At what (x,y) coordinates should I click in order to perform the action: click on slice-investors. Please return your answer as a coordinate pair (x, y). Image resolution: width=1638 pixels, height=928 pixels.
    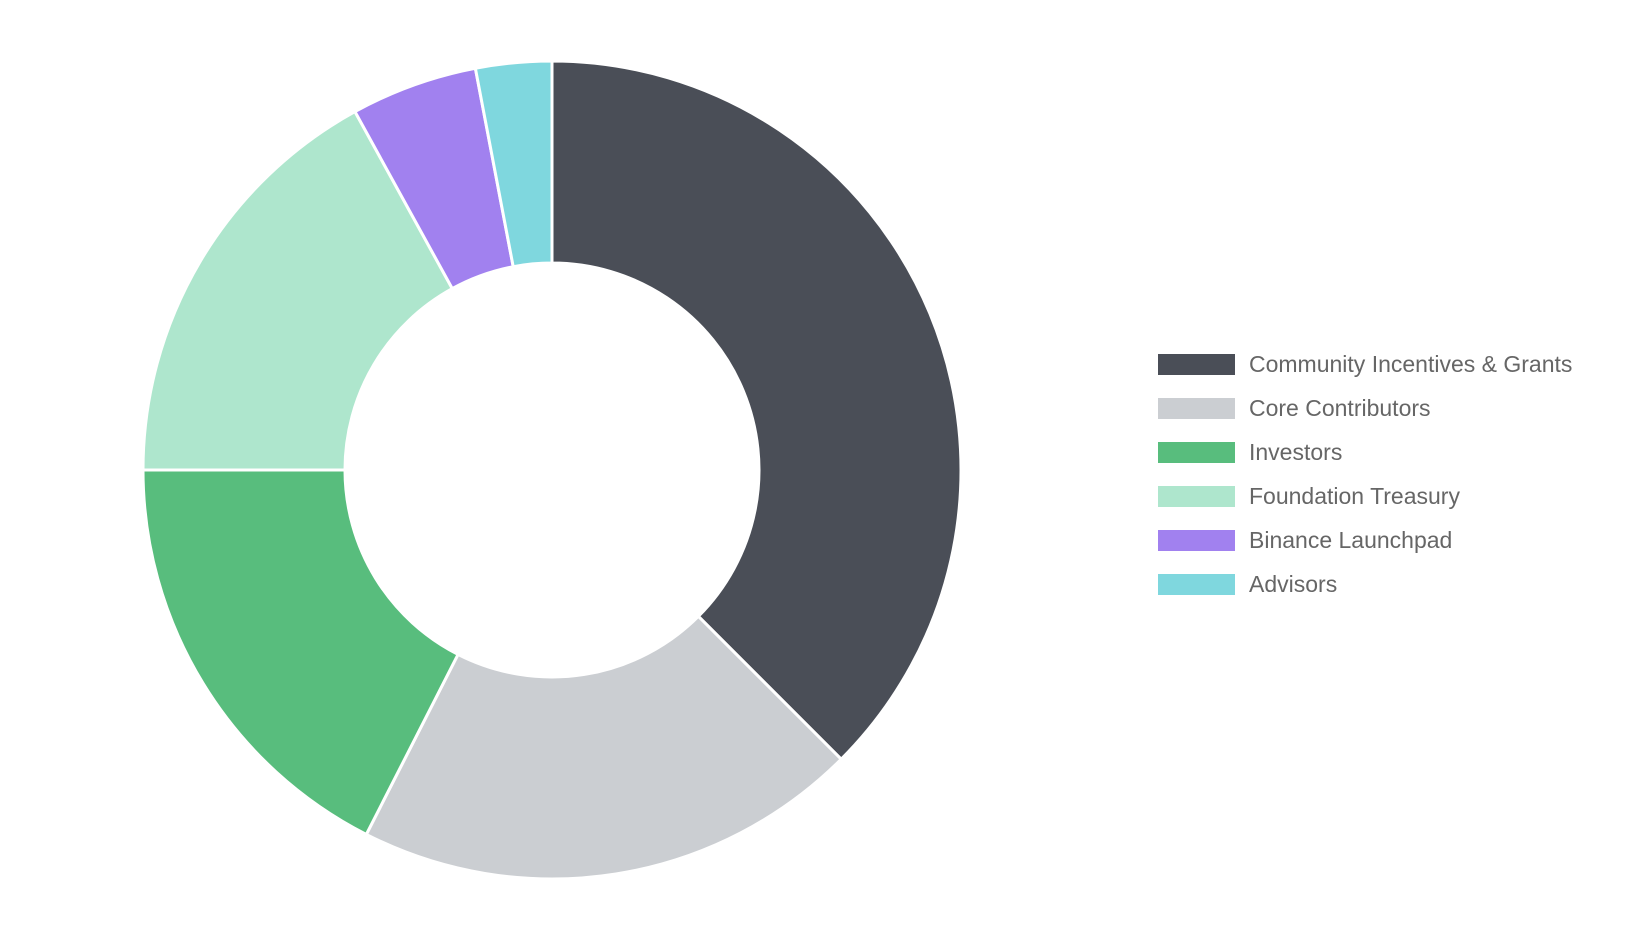
    Looking at the image, I should click on (301, 652).